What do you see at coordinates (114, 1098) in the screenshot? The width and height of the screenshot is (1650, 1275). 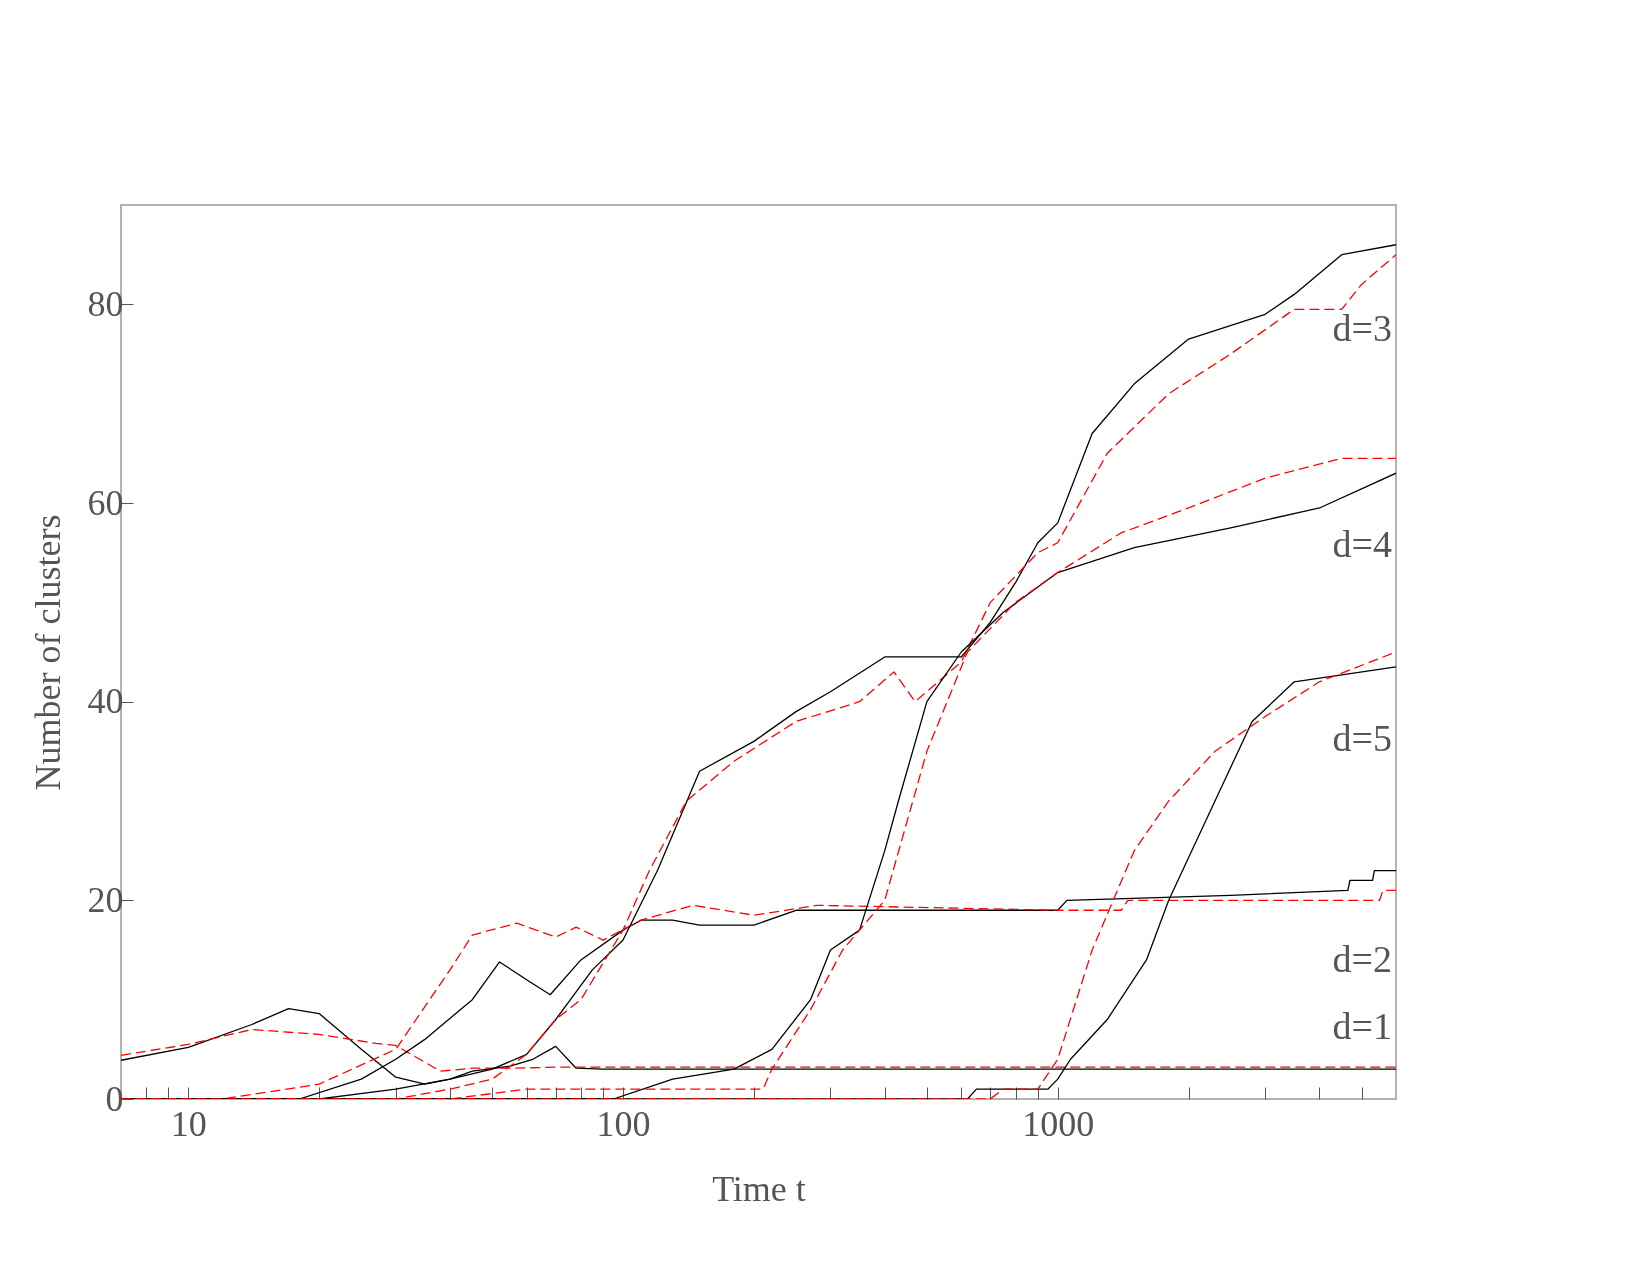 I see `y-tick-label: 0` at bounding box center [114, 1098].